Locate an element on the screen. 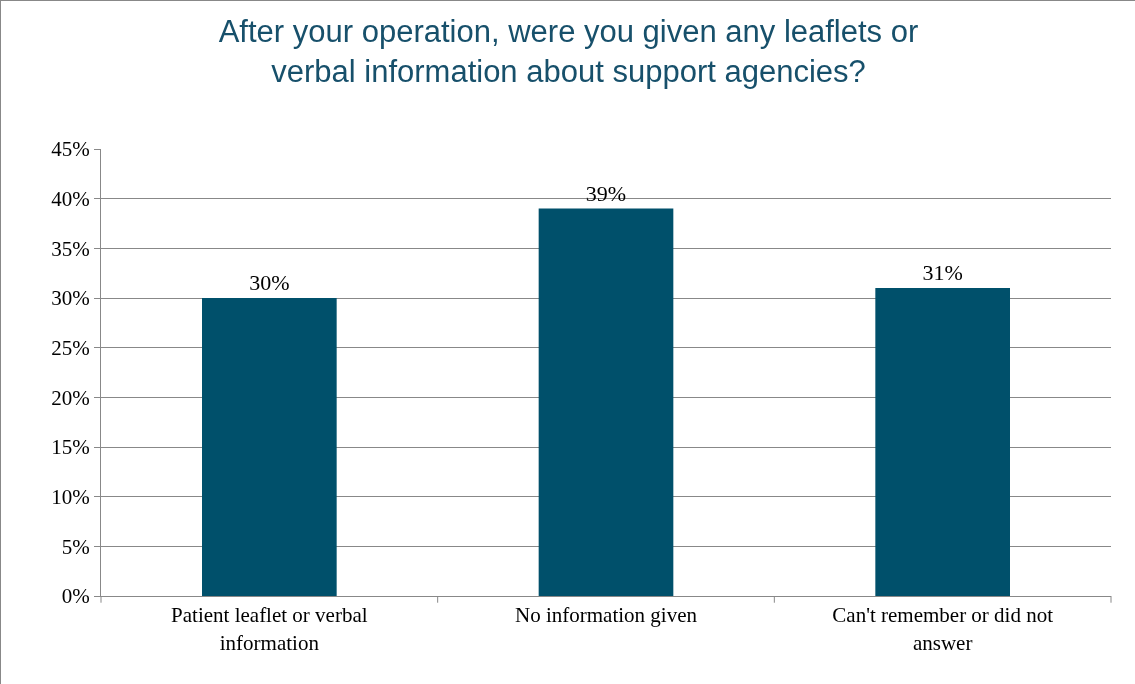  y-tick-label: 35% is located at coordinates (70, 248).